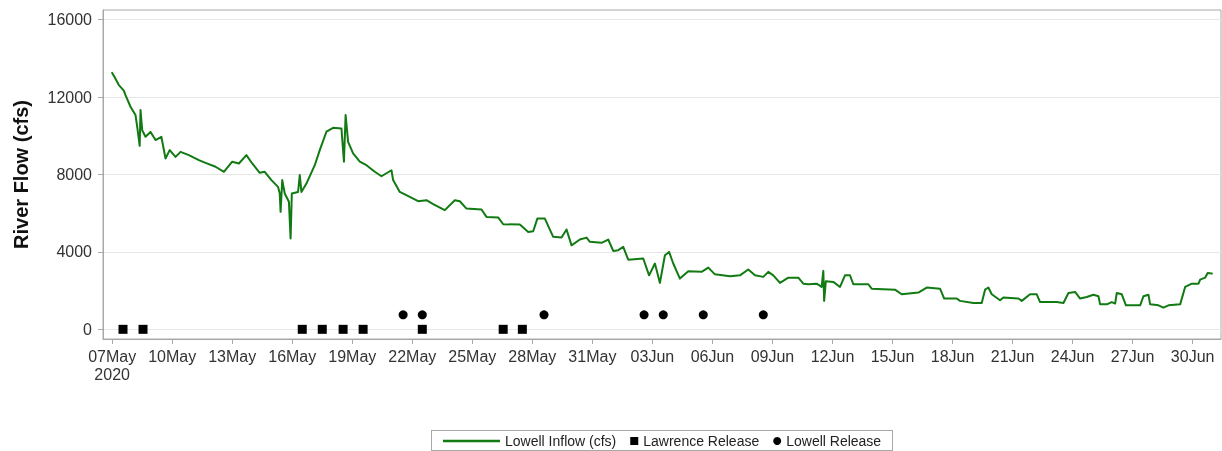  Describe the element at coordinates (412, 356) in the screenshot. I see `x-tick-label: 22May` at that location.